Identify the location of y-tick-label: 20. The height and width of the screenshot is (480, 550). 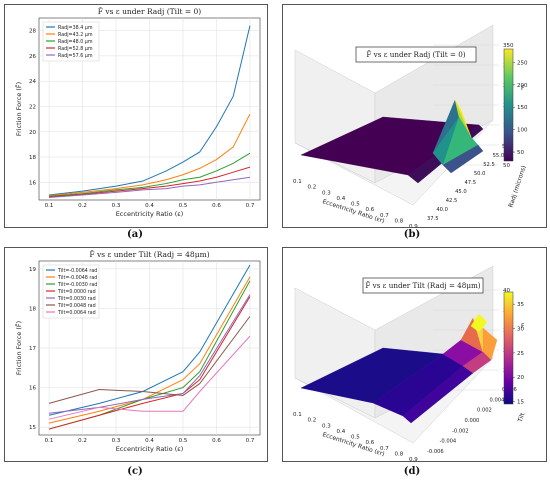
(32, 133).